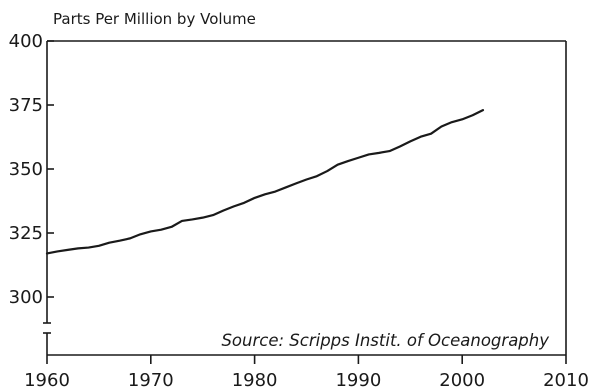 The height and width of the screenshot is (392, 592). Describe the element at coordinates (151, 380) in the screenshot. I see `x-tick-label: 1970` at that location.